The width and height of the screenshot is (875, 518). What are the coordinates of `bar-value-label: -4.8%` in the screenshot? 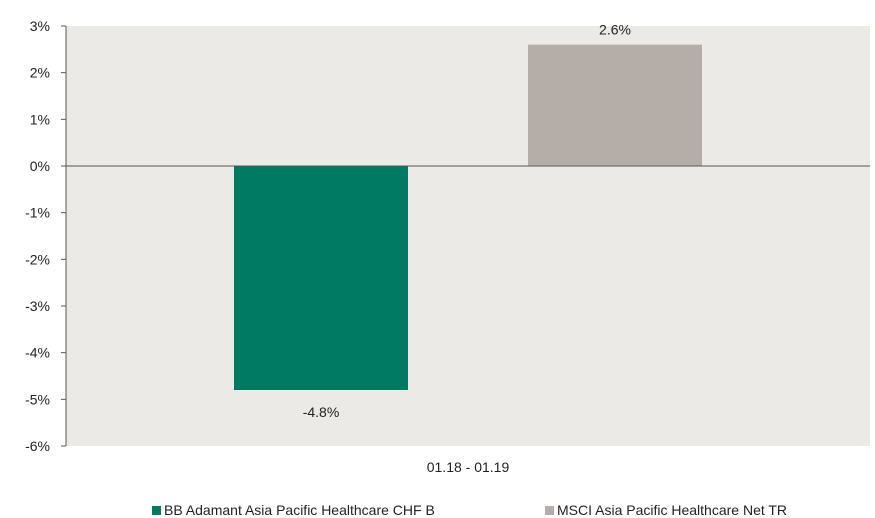 It's located at (321, 412).